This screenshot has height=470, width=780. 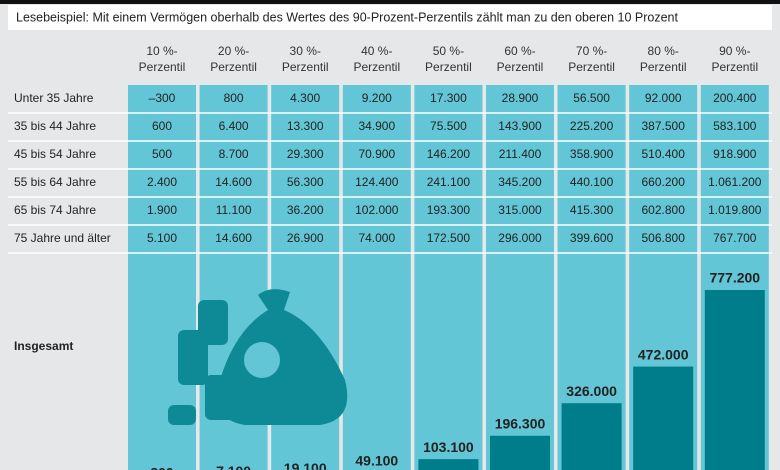 I want to click on total-label: Insgesamt, so click(x=43, y=346).